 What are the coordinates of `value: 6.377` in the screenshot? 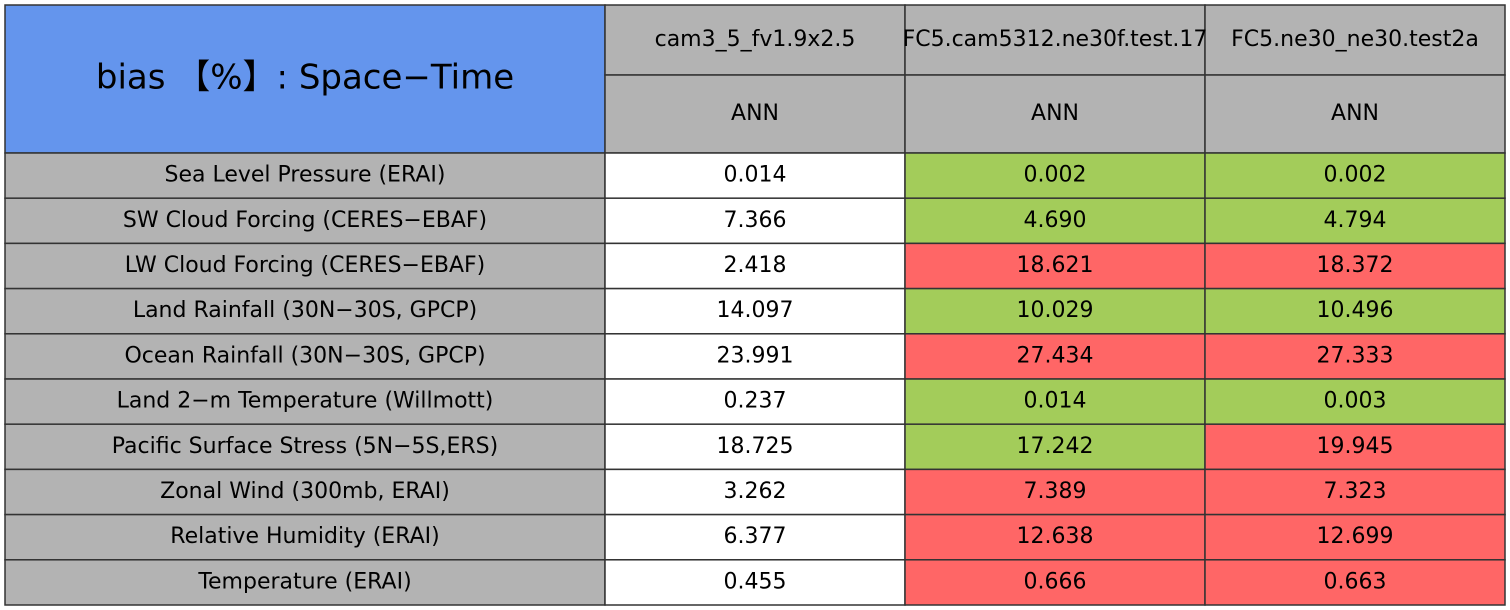 It's located at (755, 536).